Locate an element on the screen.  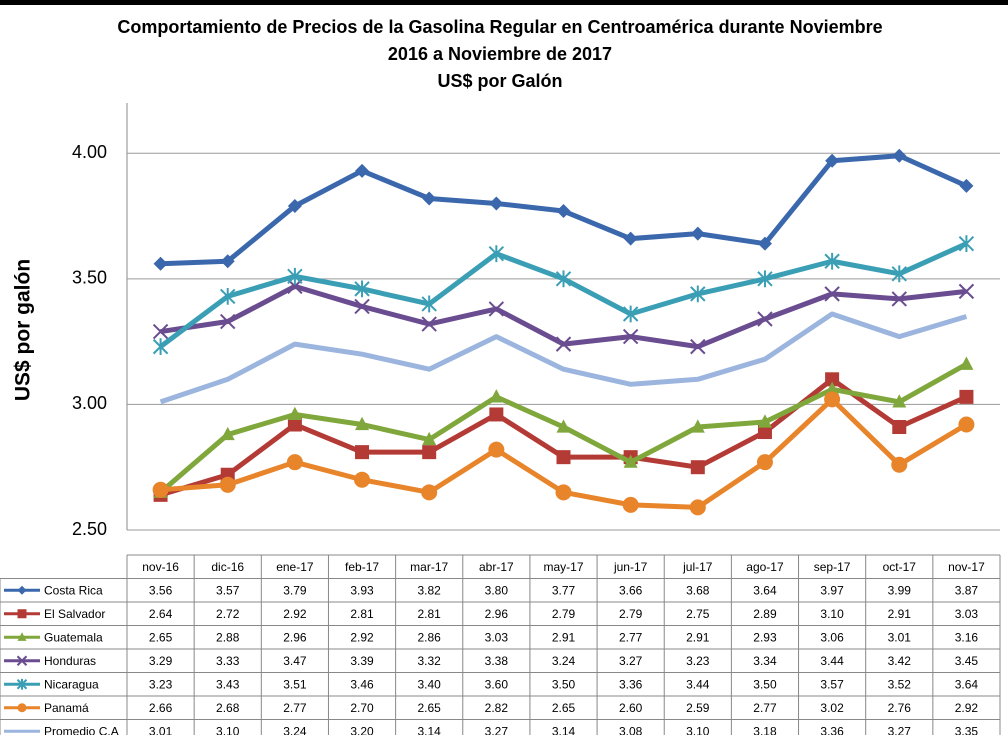
table-cell: 3.20 is located at coordinates (362, 729).